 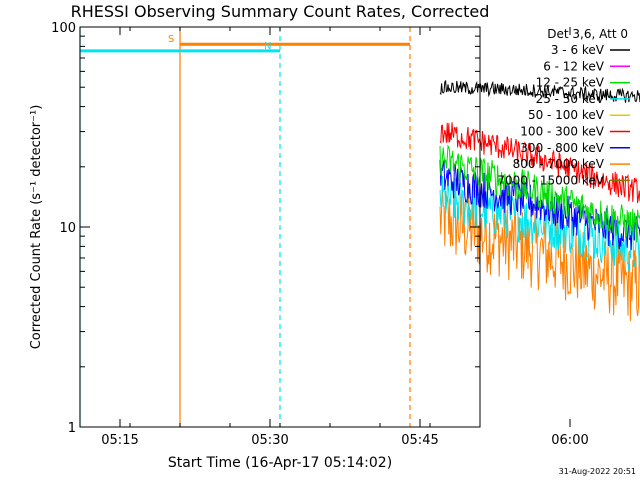 I want to click on legend-label: 12 - 25 keV, so click(x=570, y=83).